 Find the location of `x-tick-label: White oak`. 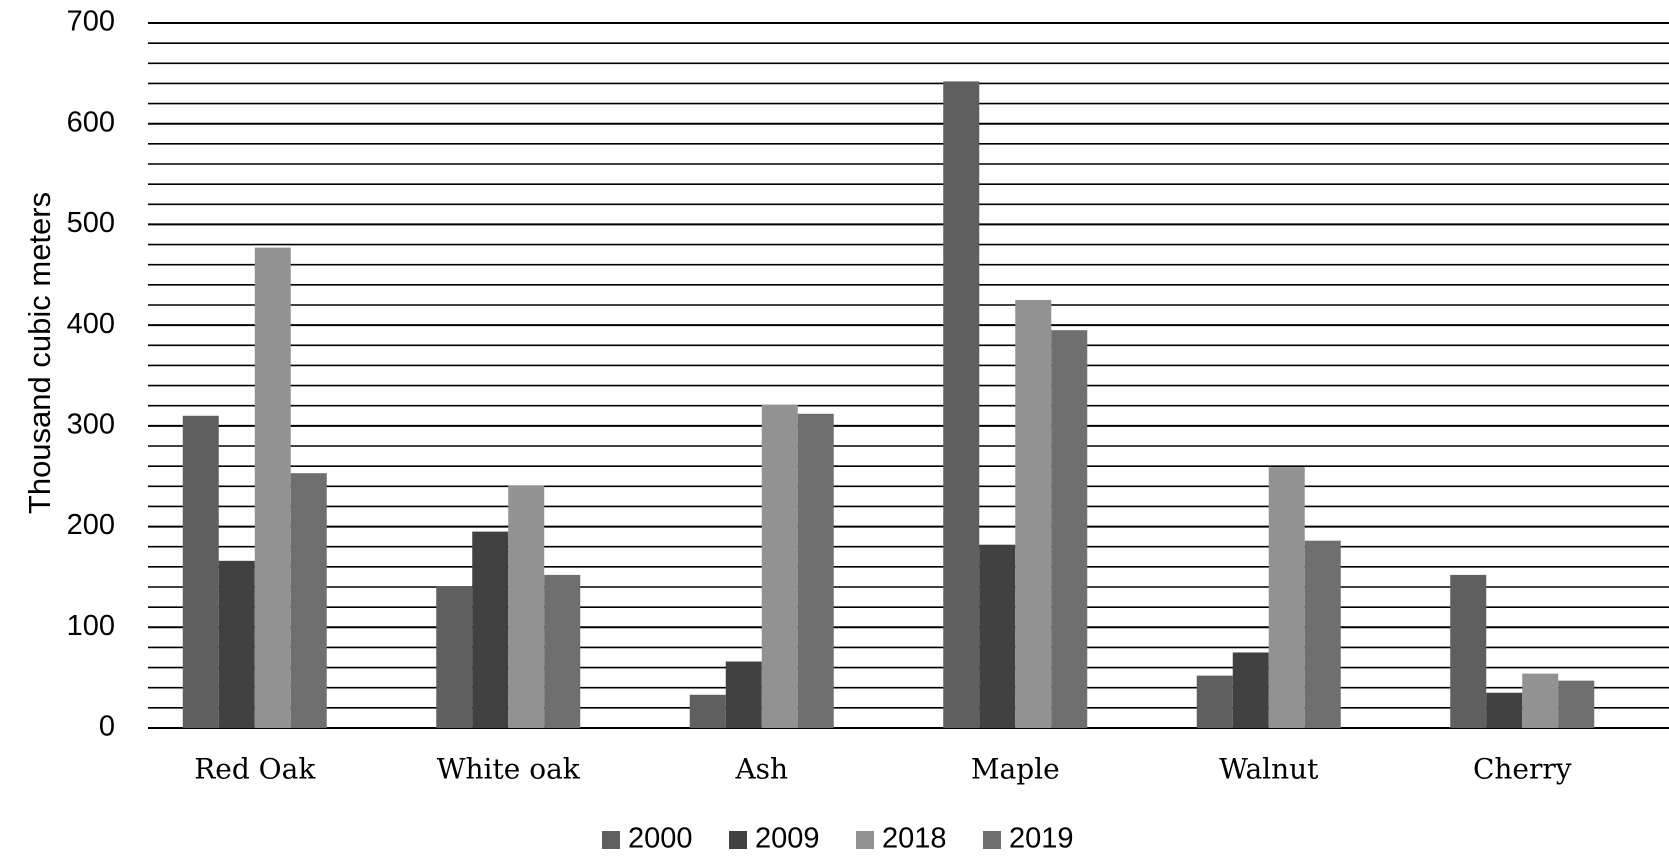

x-tick-label: White oak is located at coordinates (509, 769).